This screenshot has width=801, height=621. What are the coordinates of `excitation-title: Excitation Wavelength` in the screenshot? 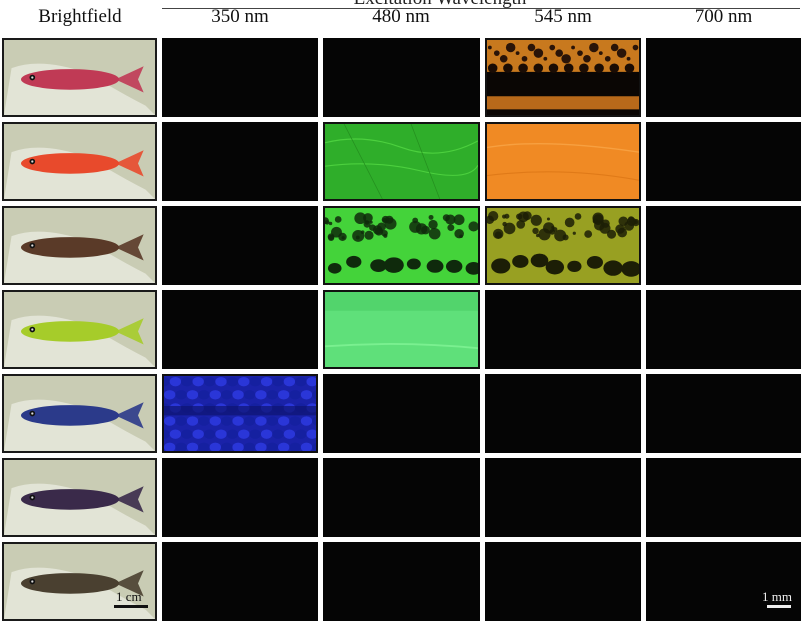 It's located at (440, 5).